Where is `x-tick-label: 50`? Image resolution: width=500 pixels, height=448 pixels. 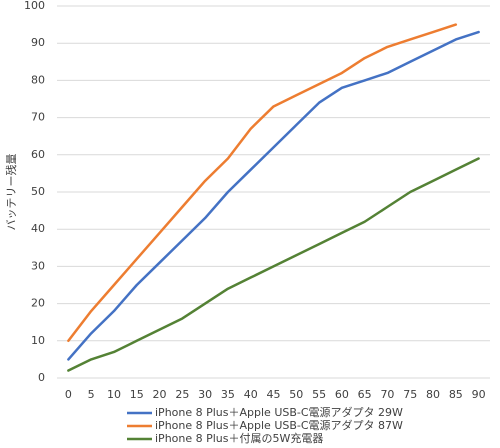
x-tick-label: 50 is located at coordinates (296, 394).